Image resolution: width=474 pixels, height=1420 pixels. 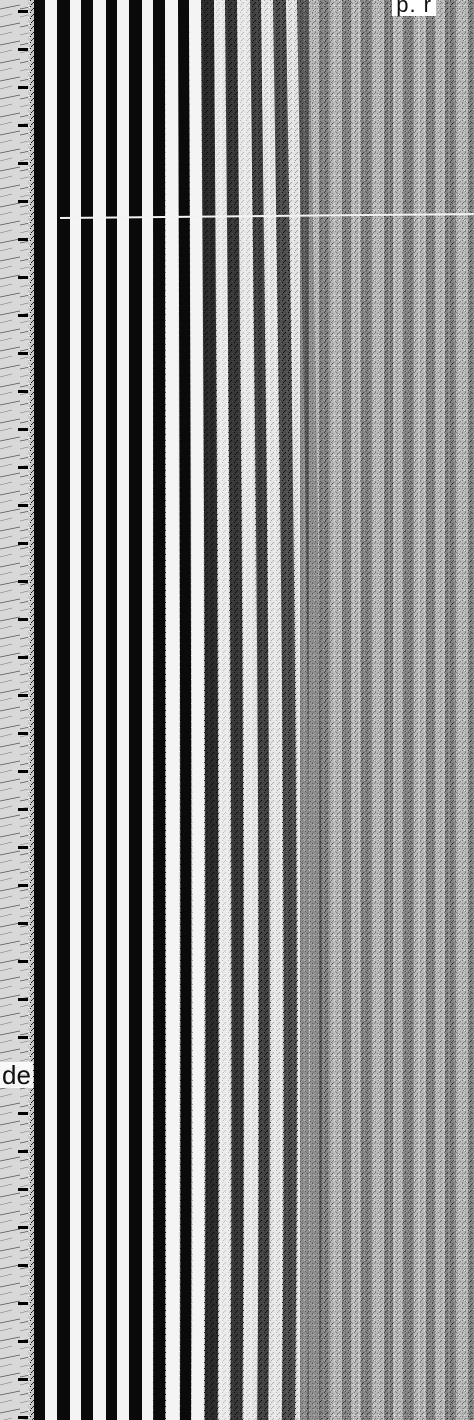 What do you see at coordinates (414, 8) in the screenshot?
I see `figure-corner-label: p. r` at bounding box center [414, 8].